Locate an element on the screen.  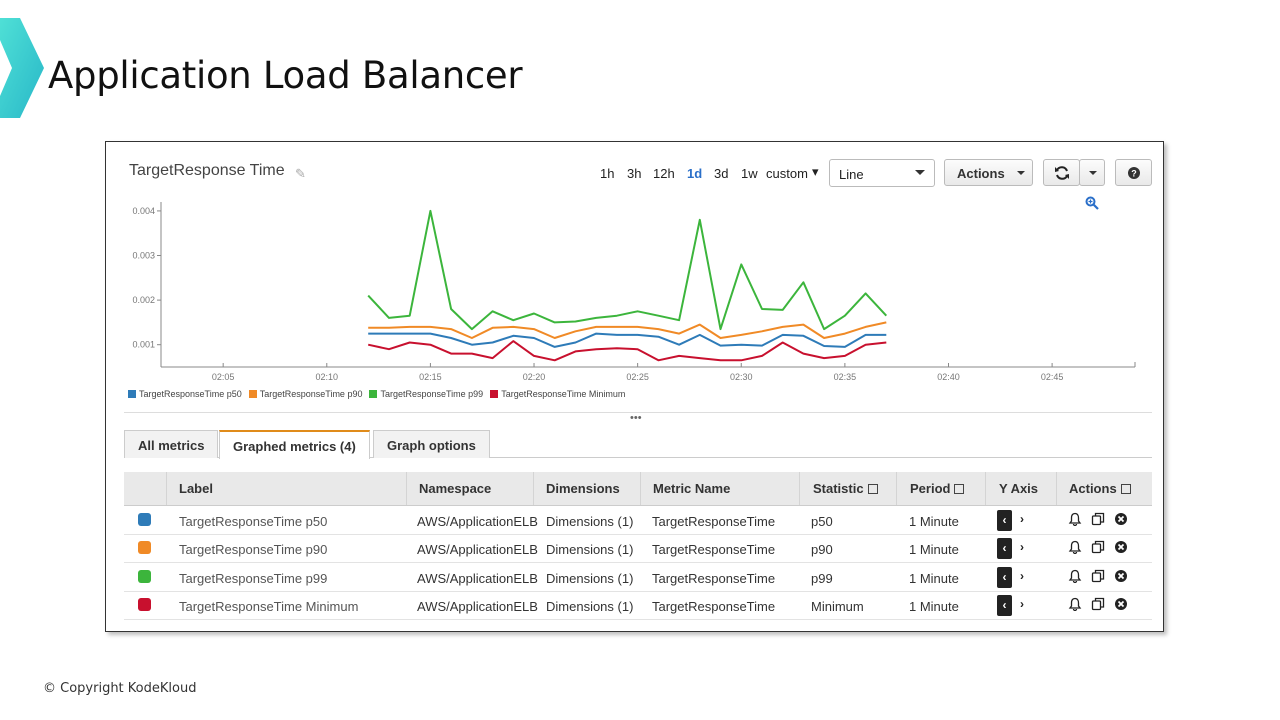
refresh-options-button is located at coordinates (1092, 172).